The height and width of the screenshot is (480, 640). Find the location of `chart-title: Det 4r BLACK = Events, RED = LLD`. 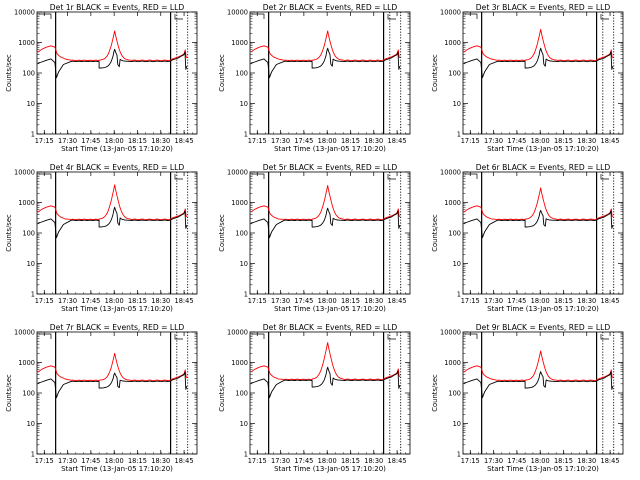

chart-title: Det 4r BLACK = Events, RED = LLD is located at coordinates (117, 167).